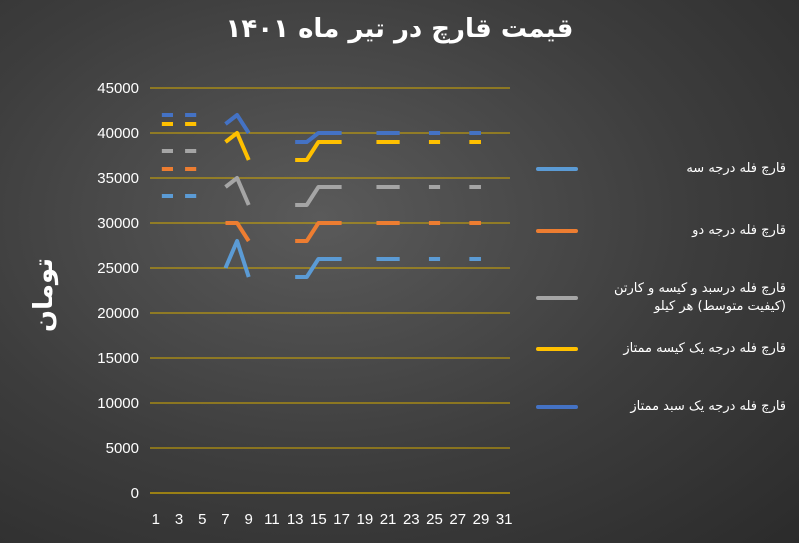  Describe the element at coordinates (118, 88) in the screenshot. I see `y-tick-label: 45000` at that location.